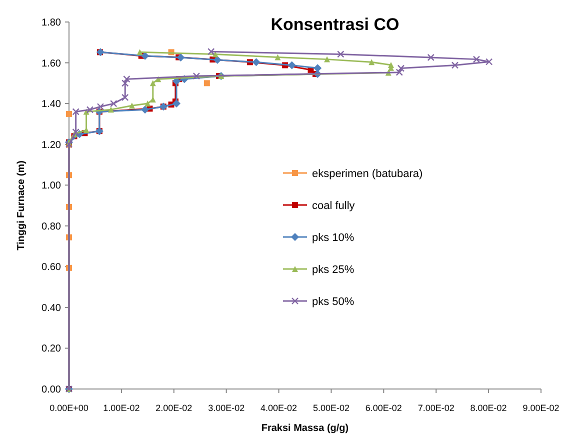 The width and height of the screenshot is (571, 445). Describe the element at coordinates (383, 408) in the screenshot. I see `x-tick-label: 6.00E-02` at that location.